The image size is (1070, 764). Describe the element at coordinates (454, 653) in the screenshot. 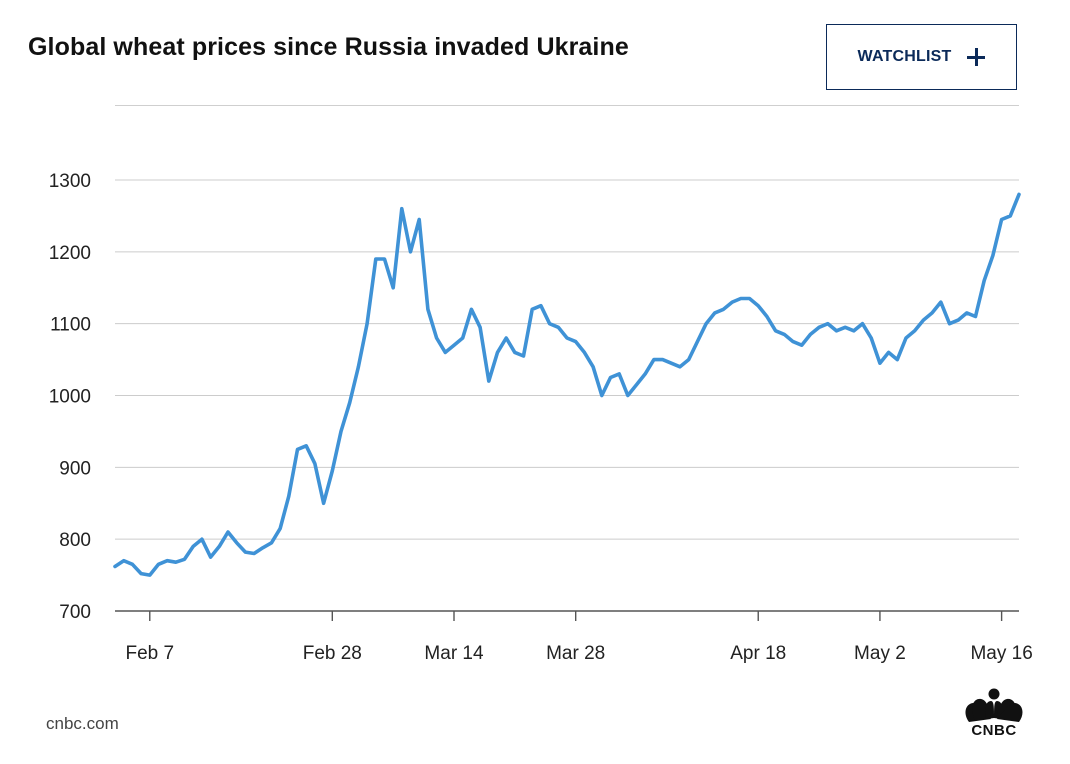

I see `x-tick-label: Mar 14` at that location.